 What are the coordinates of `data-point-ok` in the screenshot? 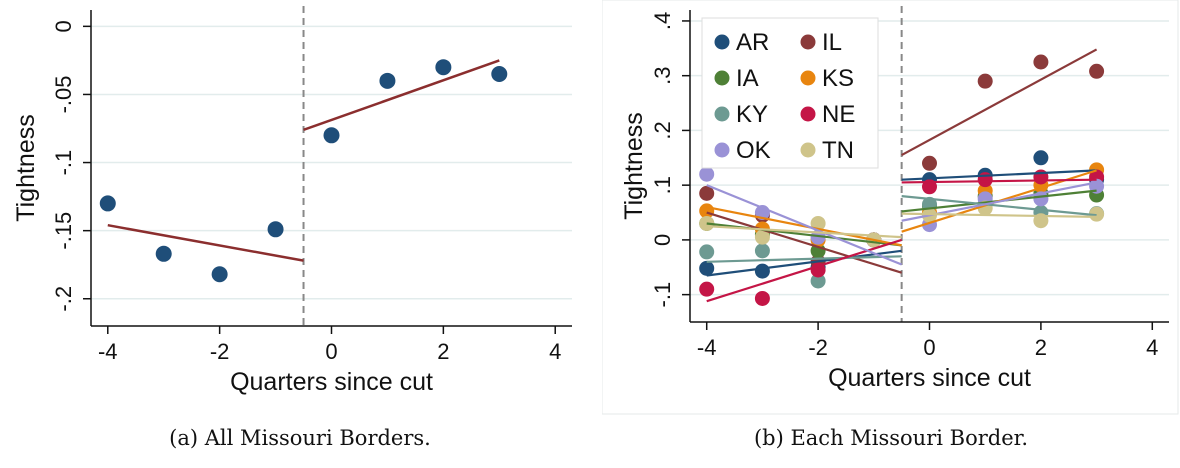 It's located at (707, 174).